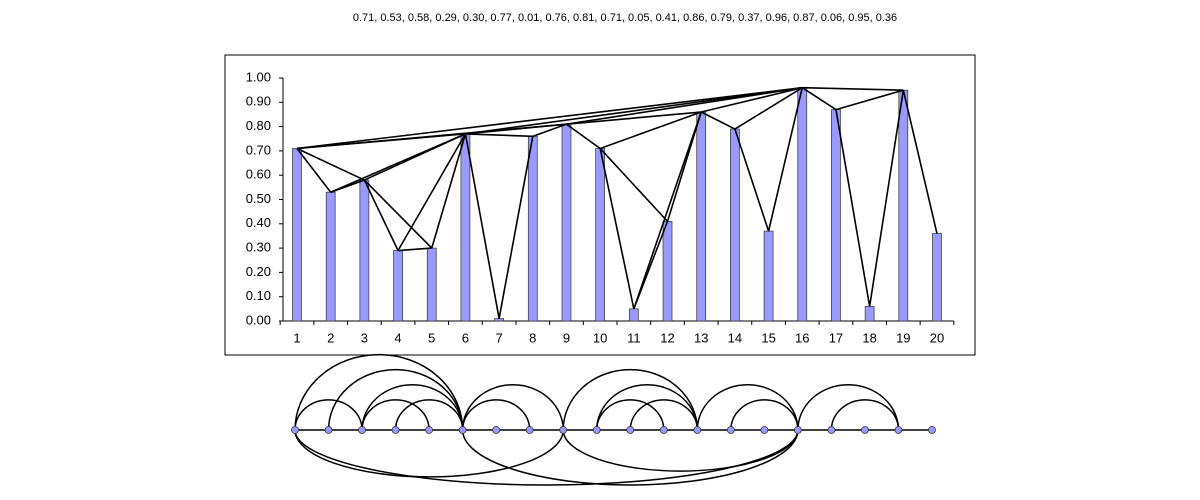 This screenshot has width=1200, height=500. I want to click on x-tick-label: 13, so click(701, 337).